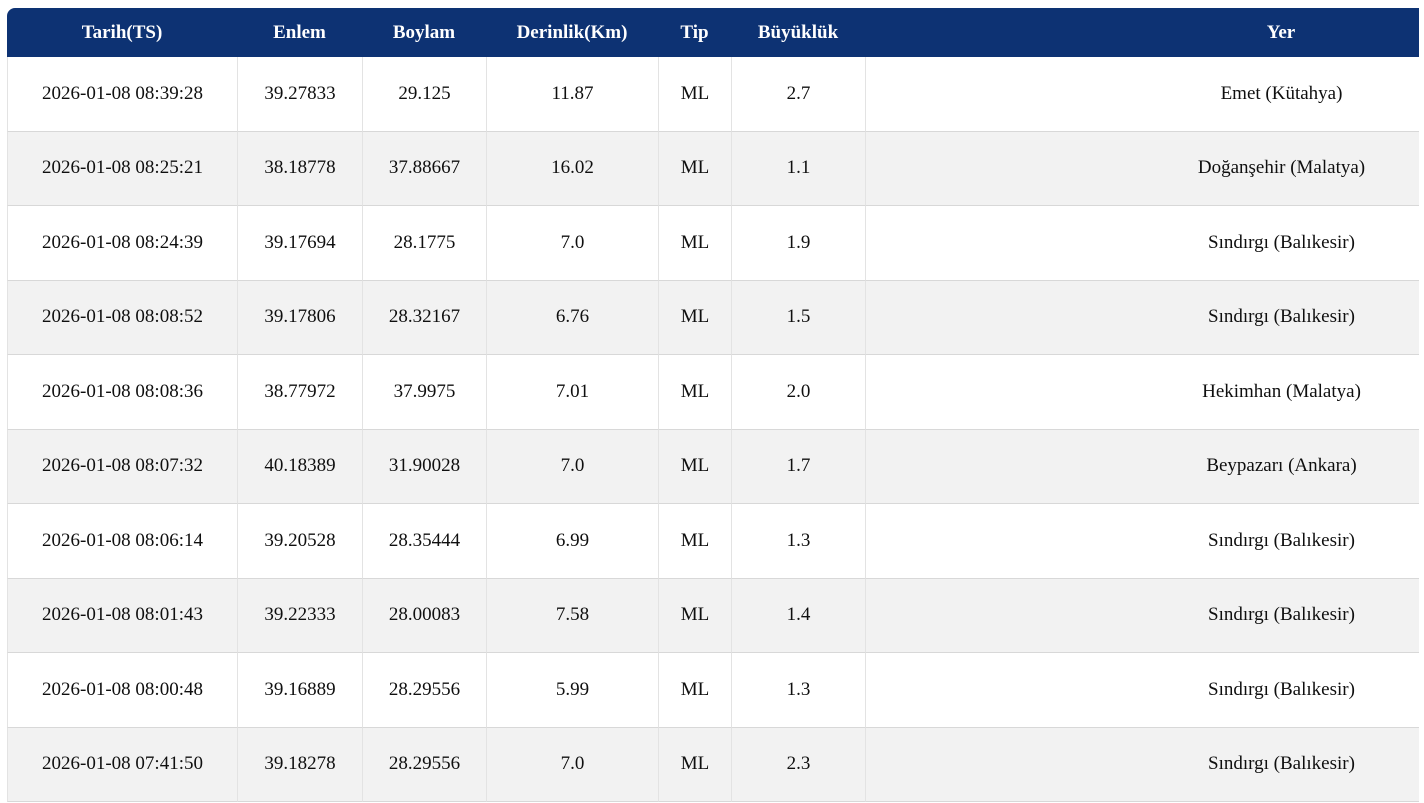 This screenshot has width=1424, height=803. What do you see at coordinates (1142, 94) in the screenshot?
I see `cell-yer: Emet (Kütahya)` at bounding box center [1142, 94].